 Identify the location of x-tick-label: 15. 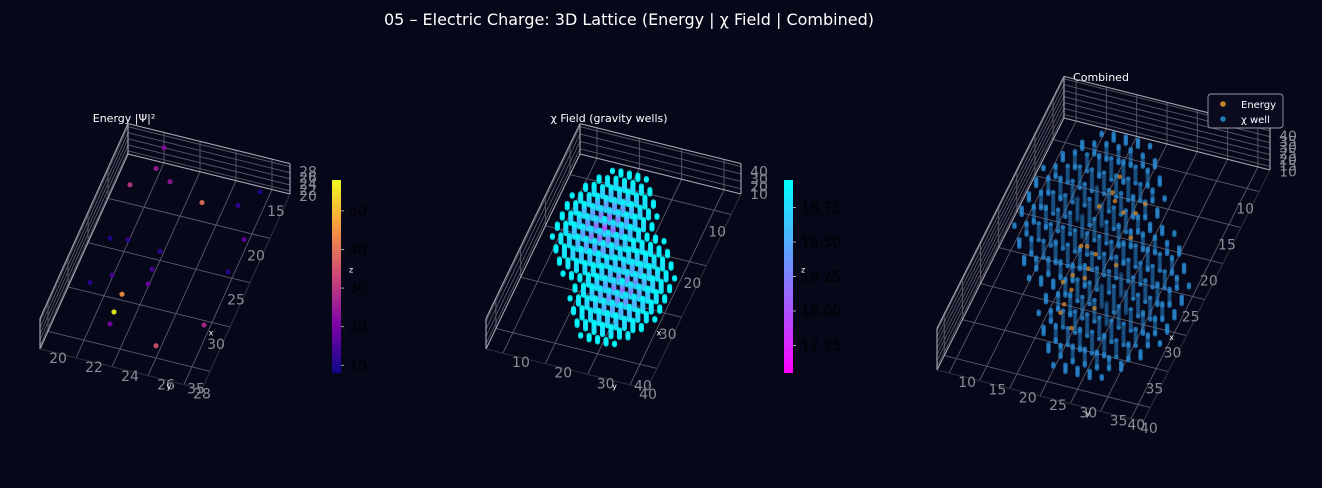
(1227, 246).